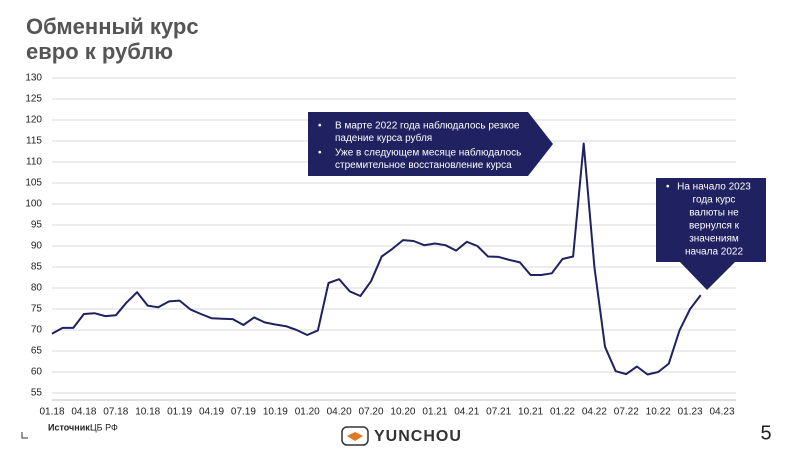 The width and height of the screenshot is (800, 450). What do you see at coordinates (339, 412) in the screenshot?
I see `x-tick-label: 04.20` at bounding box center [339, 412].